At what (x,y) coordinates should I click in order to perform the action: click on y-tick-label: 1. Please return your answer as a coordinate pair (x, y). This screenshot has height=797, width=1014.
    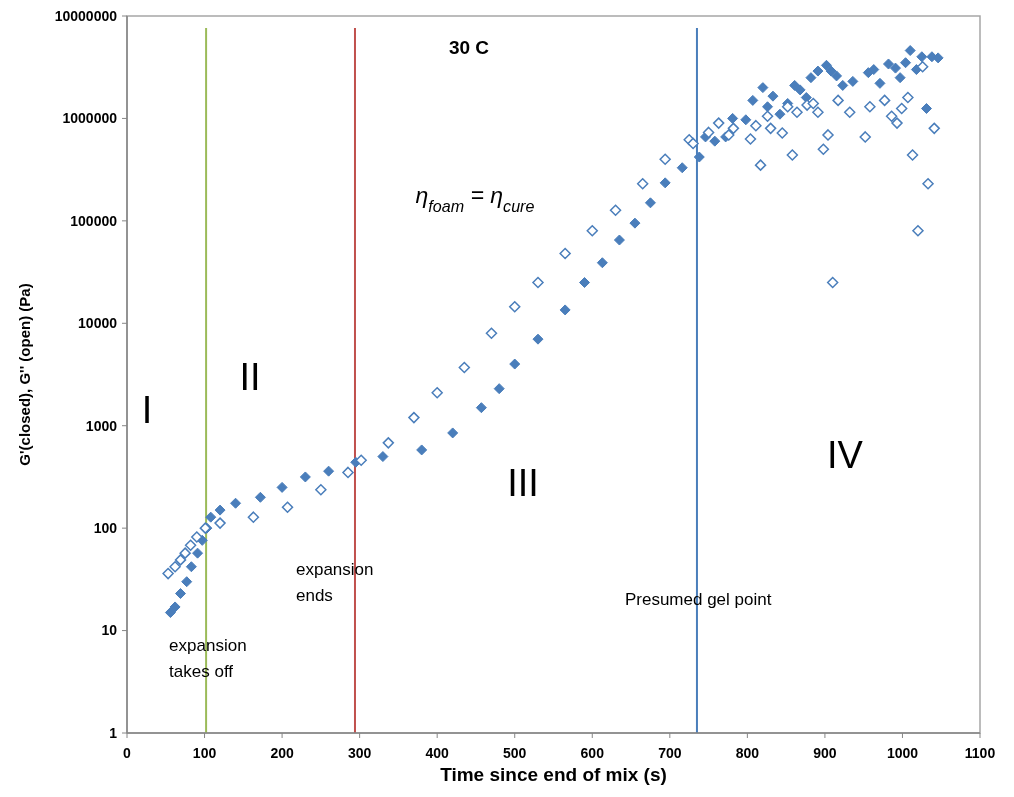
    Looking at the image, I should click on (113, 732).